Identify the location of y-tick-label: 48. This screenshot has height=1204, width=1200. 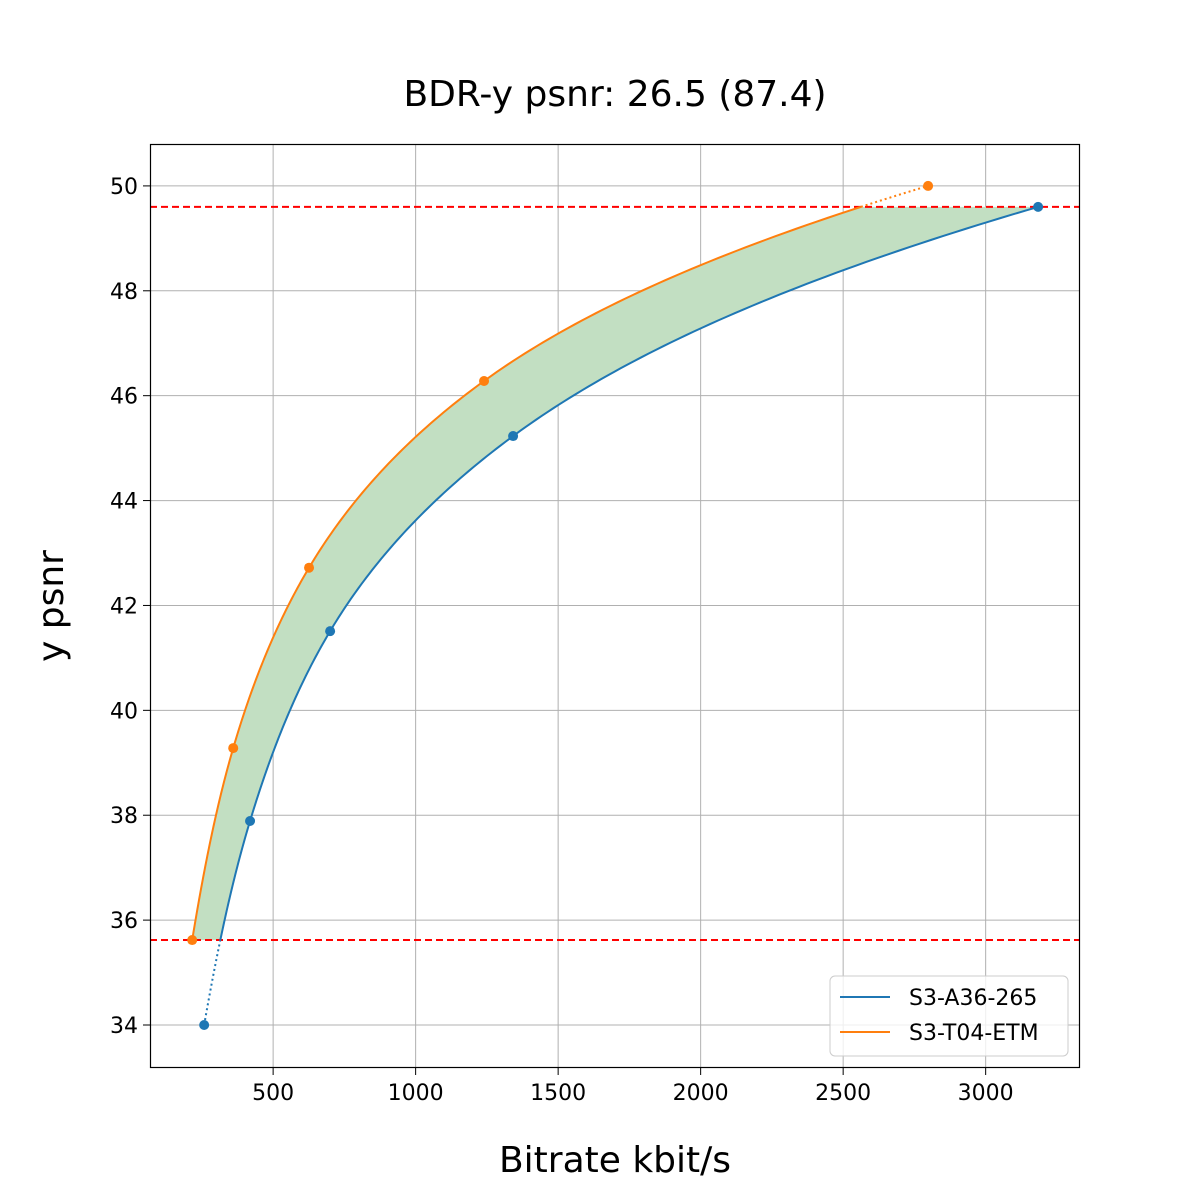
(124, 292).